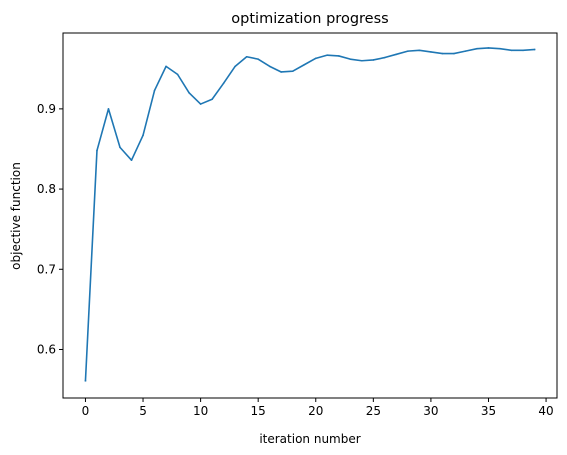  I want to click on x-tick-label: 35, so click(488, 411).